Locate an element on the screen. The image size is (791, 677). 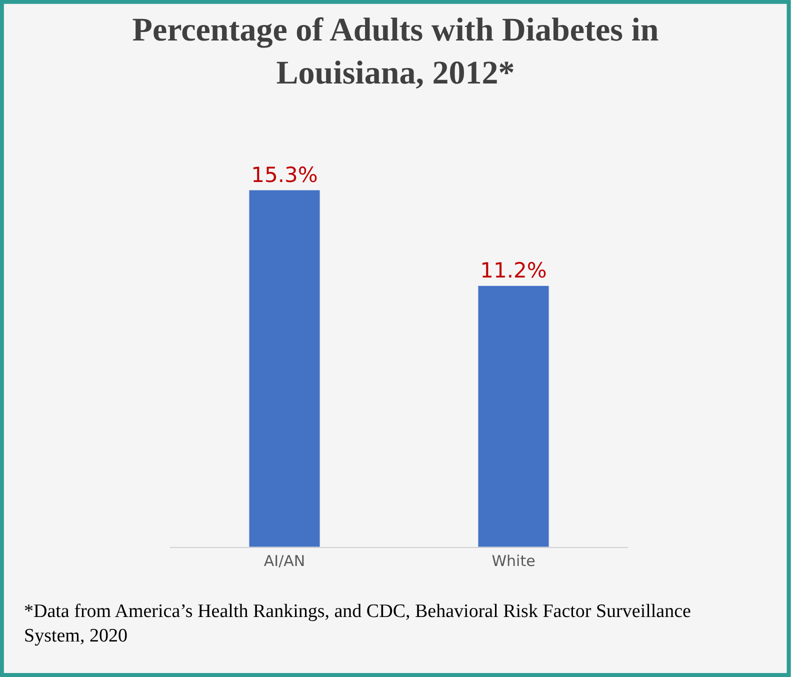
data-label: 15.3% is located at coordinates (284, 175).